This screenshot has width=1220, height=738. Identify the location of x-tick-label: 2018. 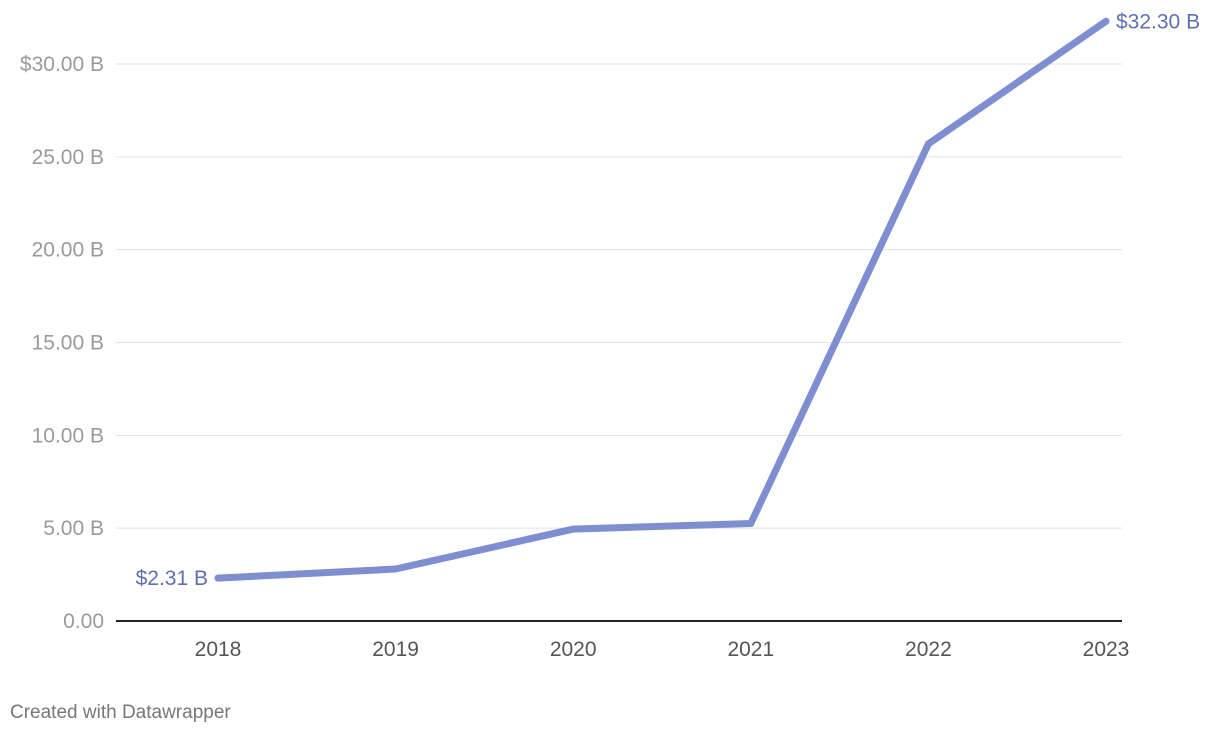
(218, 649).